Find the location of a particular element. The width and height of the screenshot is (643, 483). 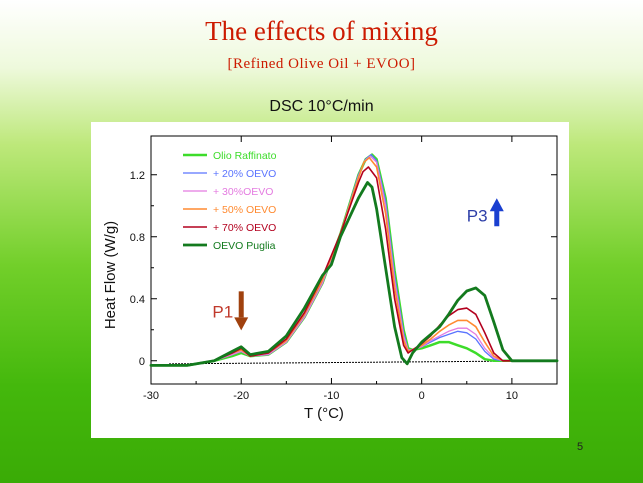

x-tick-label: 0 is located at coordinates (422, 396).